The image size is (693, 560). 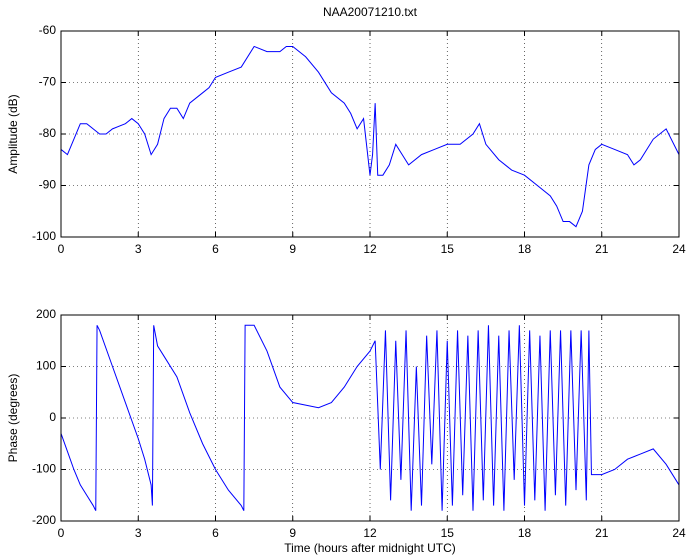 I want to click on y-tick-label: -90, so click(x=48, y=185).